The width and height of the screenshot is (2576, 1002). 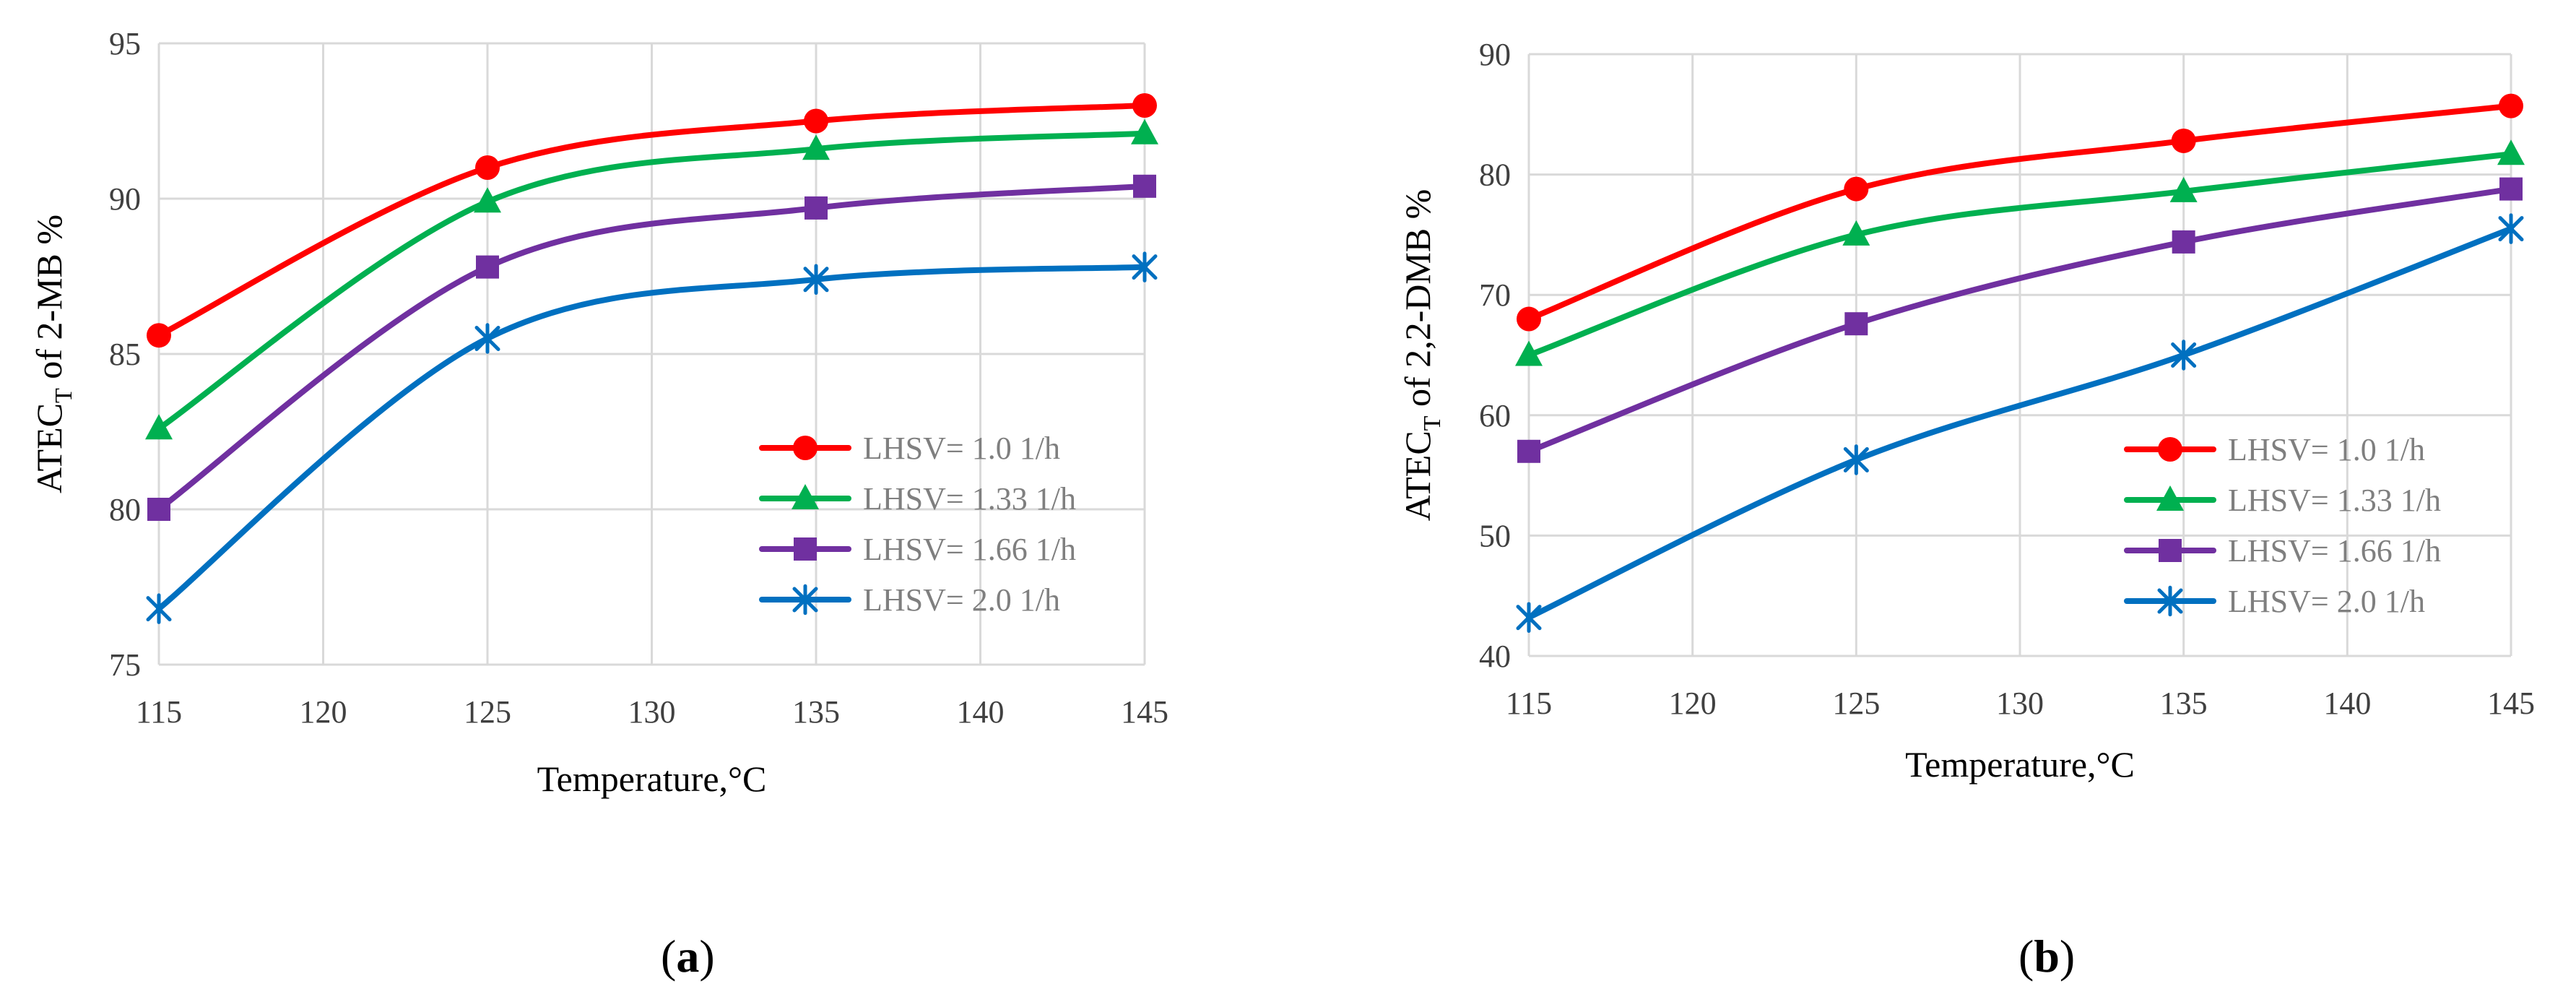 I want to click on y-axis-title-a: ATECT of 2-MB %, so click(x=53, y=354).